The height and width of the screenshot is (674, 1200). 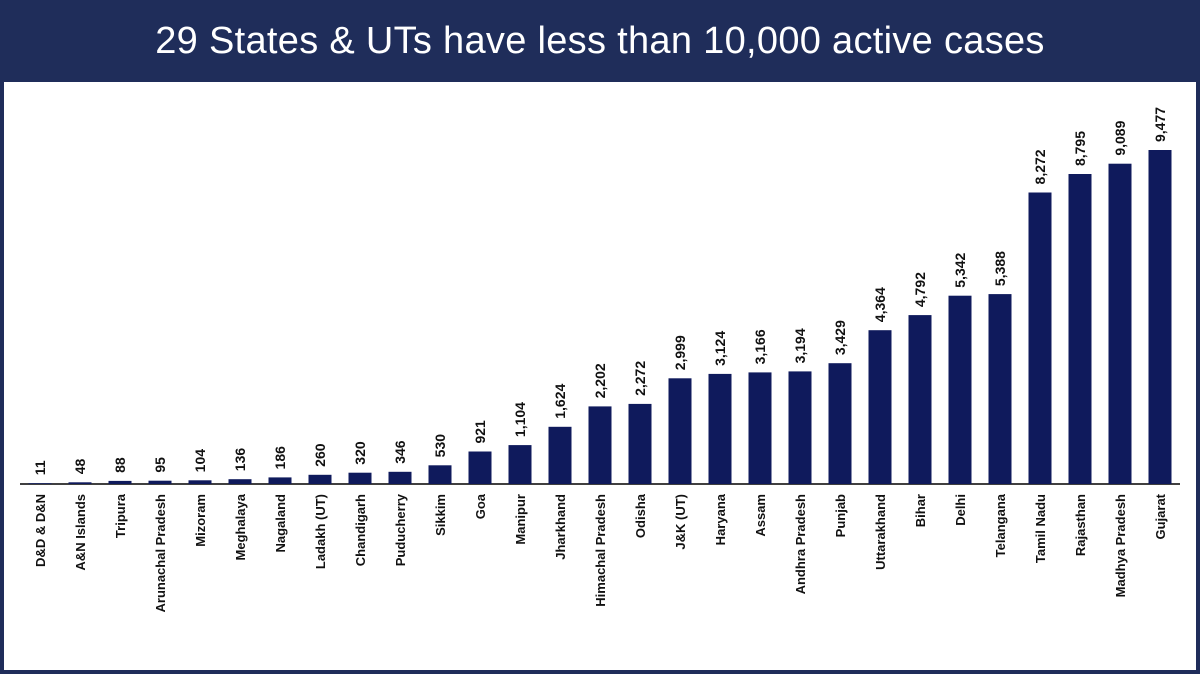 I want to click on category-label-puducherry: Puducherry, so click(x=400, y=529).